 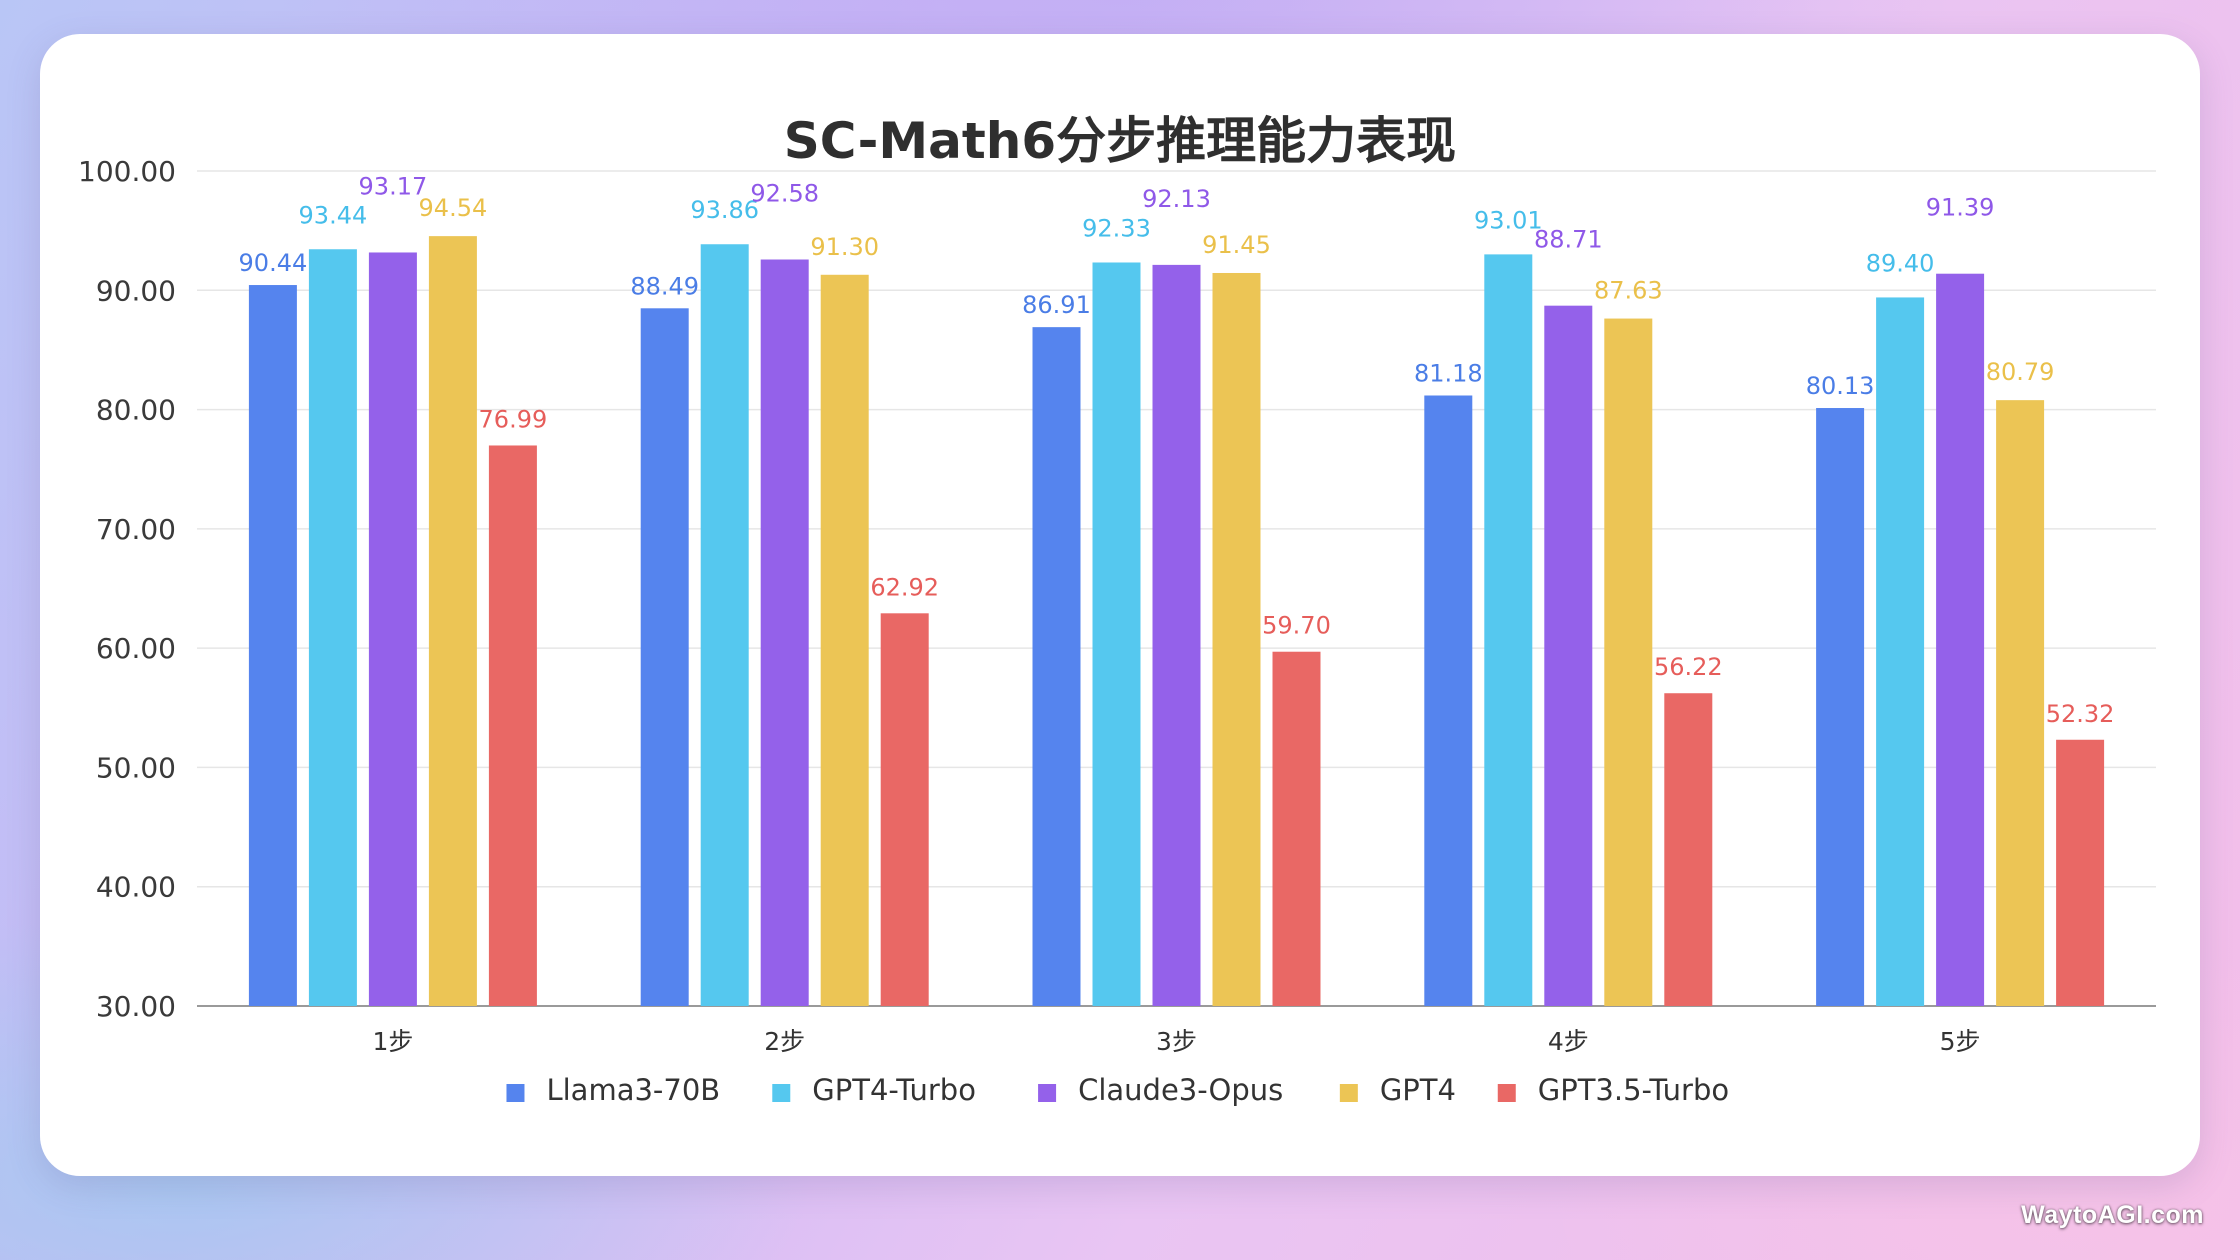 What do you see at coordinates (273, 263) in the screenshot?
I see `data-label: 90.44` at bounding box center [273, 263].